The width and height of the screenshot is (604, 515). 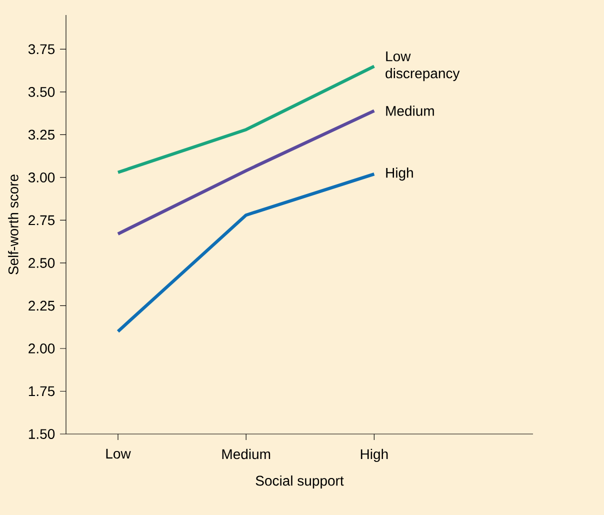 What do you see at coordinates (399, 174) in the screenshot?
I see `series-label: High` at bounding box center [399, 174].